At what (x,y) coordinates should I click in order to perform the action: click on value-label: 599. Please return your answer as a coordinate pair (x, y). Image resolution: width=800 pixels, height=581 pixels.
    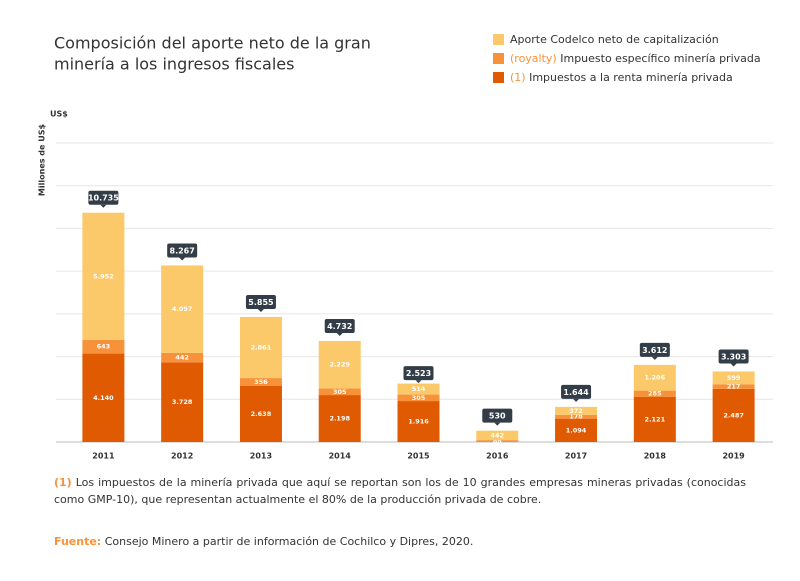
    Looking at the image, I should click on (734, 378).